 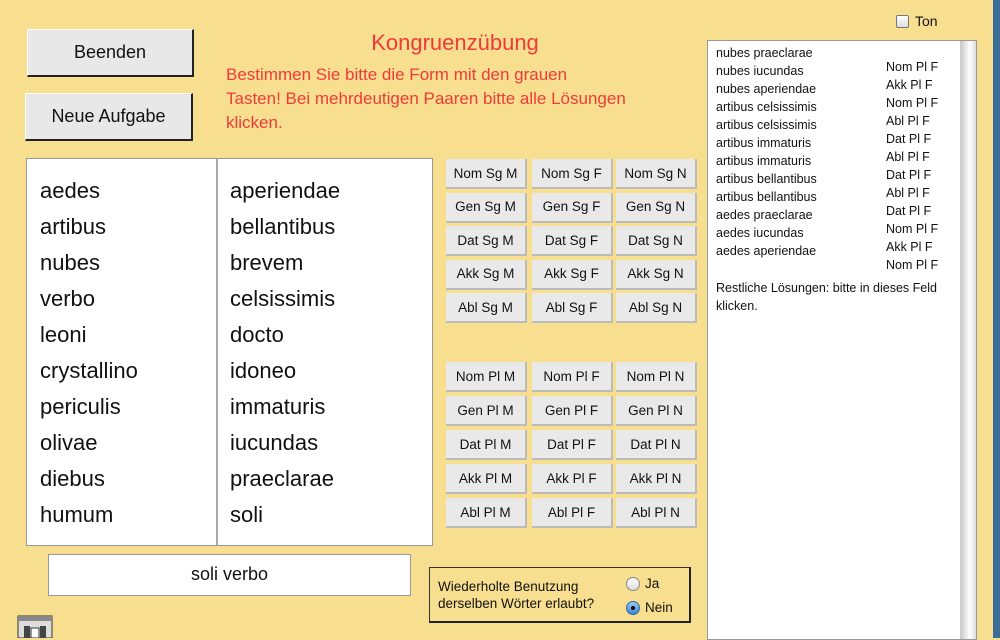 What do you see at coordinates (486, 174) in the screenshot?
I see `form-button: Nom Sg M` at bounding box center [486, 174].